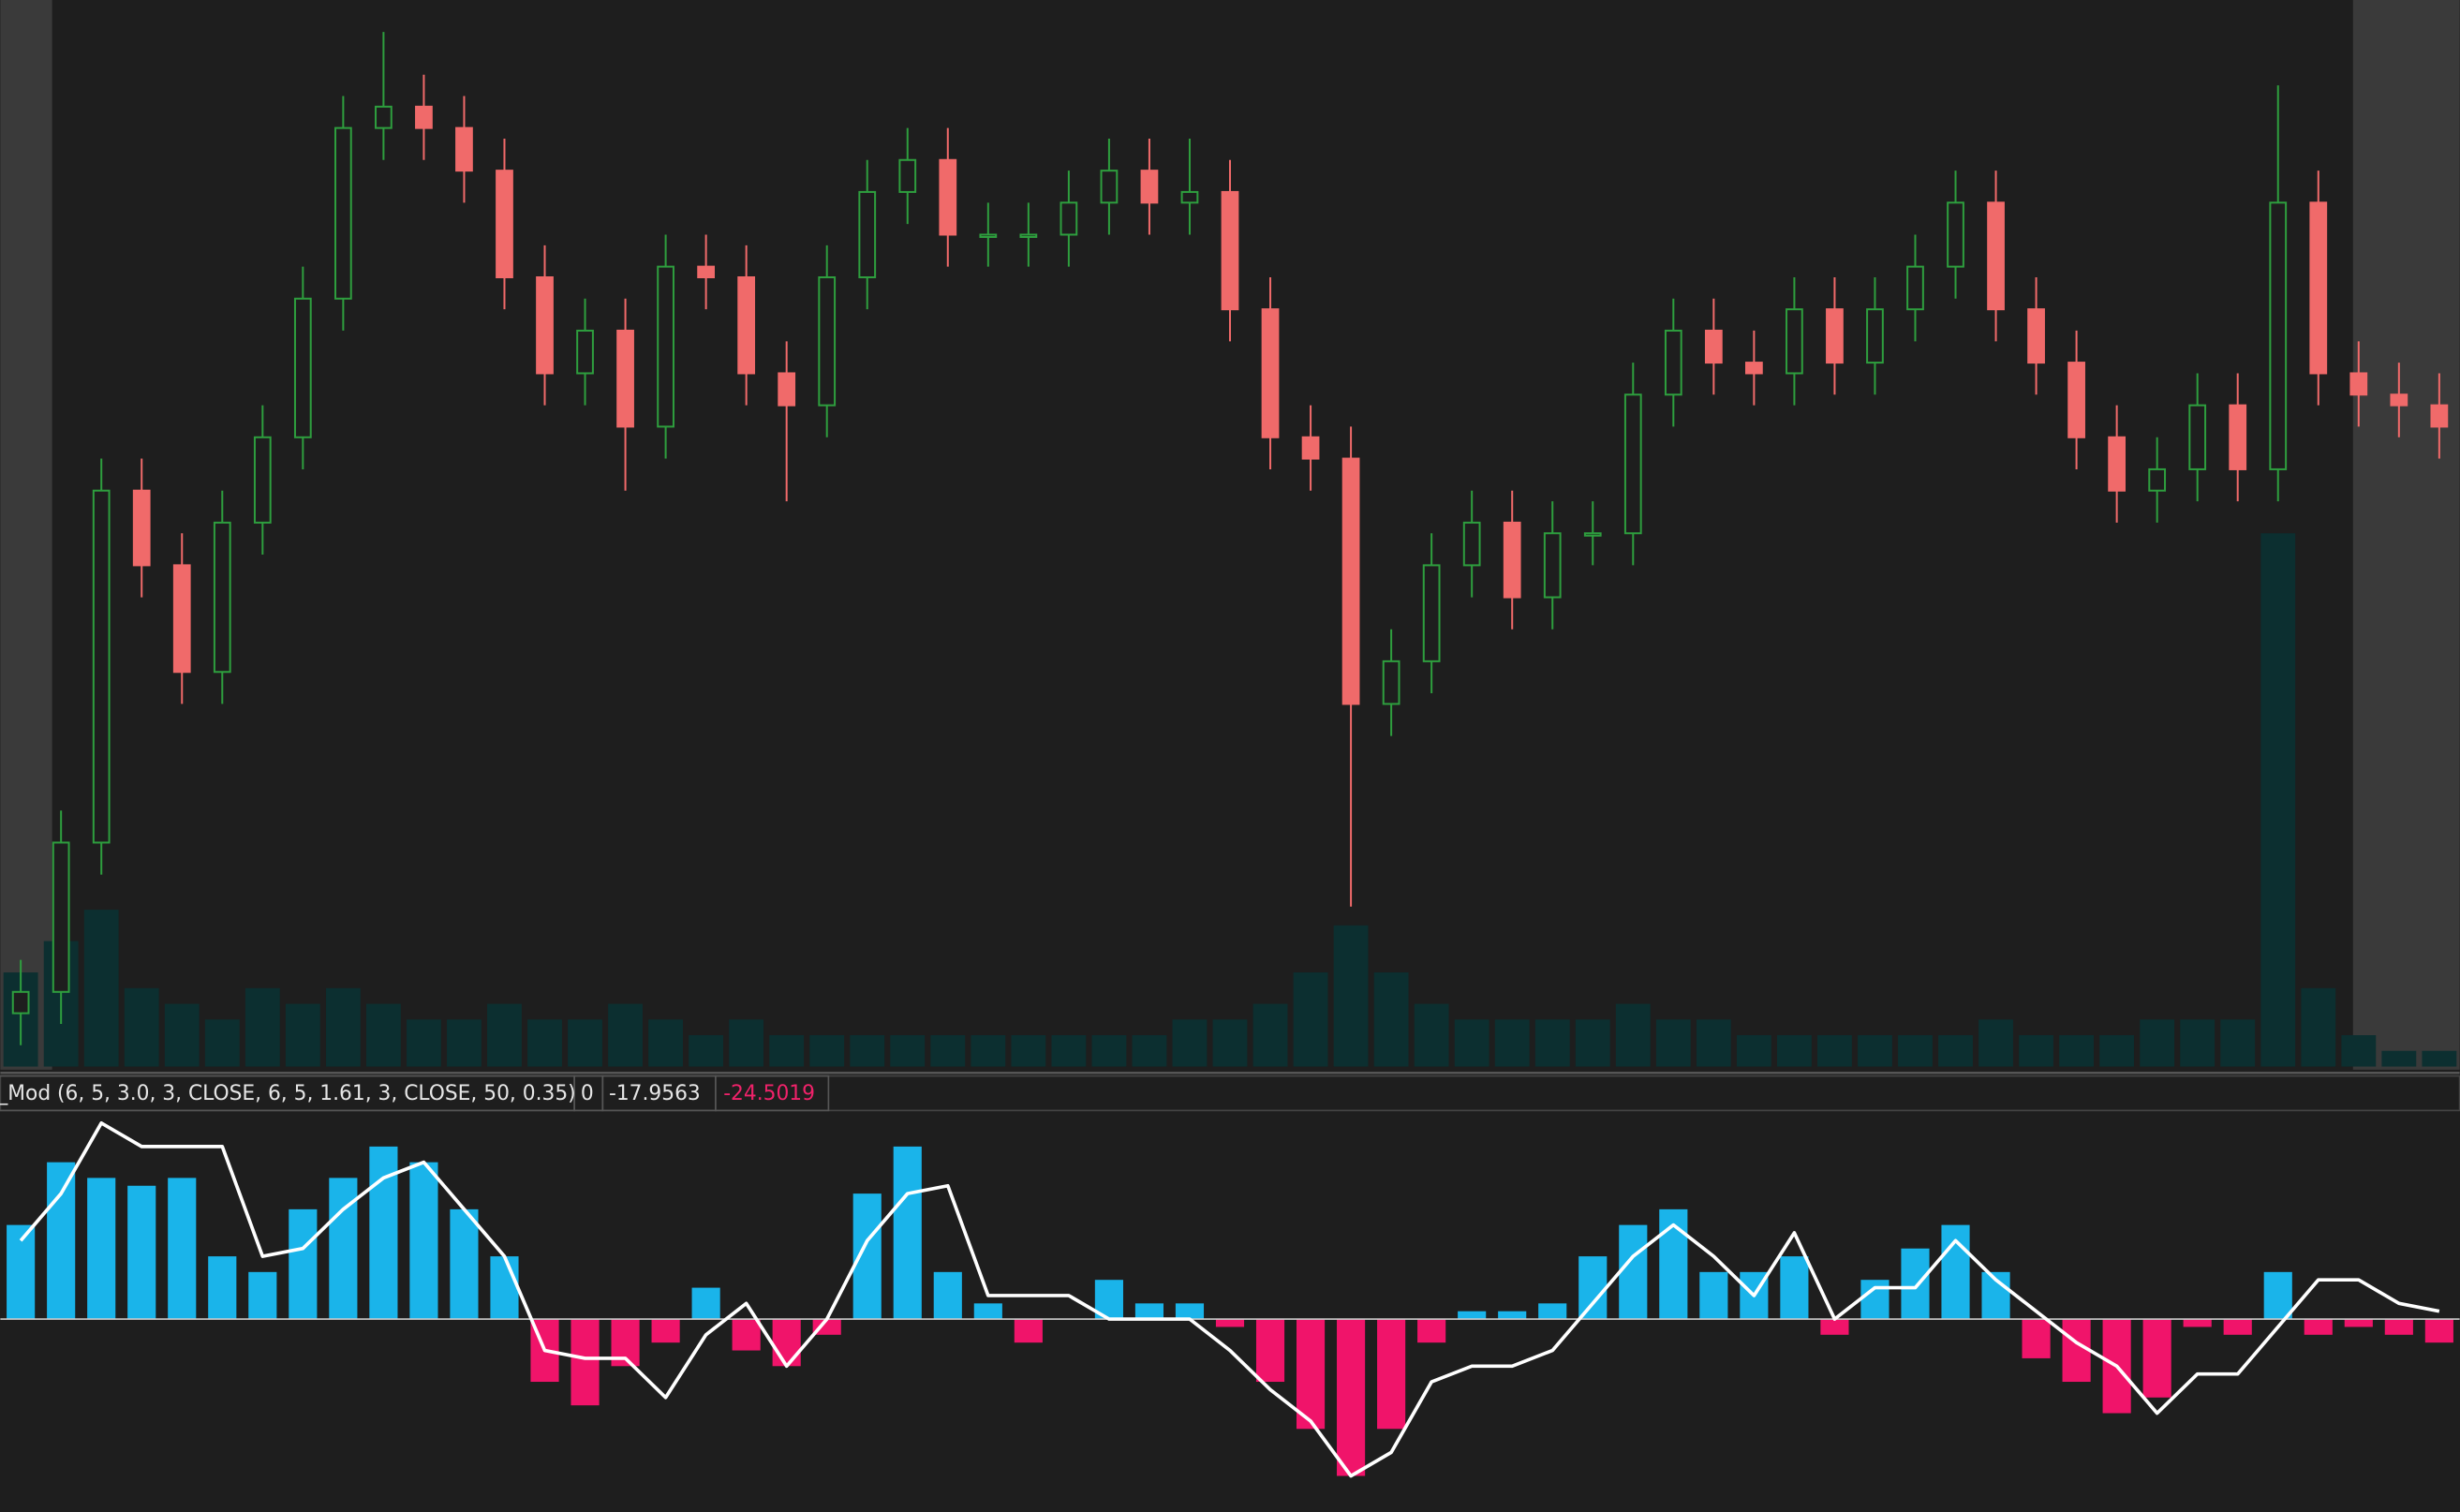  What do you see at coordinates (655, 1093) in the screenshot?
I see `readout: -17.9563` at bounding box center [655, 1093].